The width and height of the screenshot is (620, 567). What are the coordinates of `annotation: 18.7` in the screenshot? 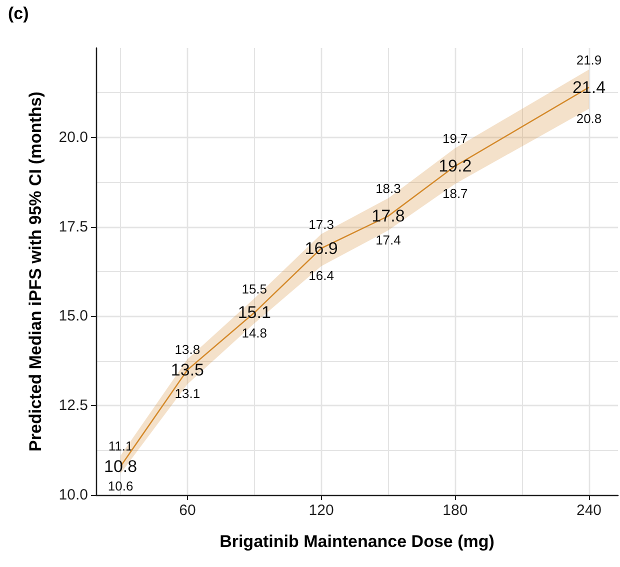 It's located at (455, 193).